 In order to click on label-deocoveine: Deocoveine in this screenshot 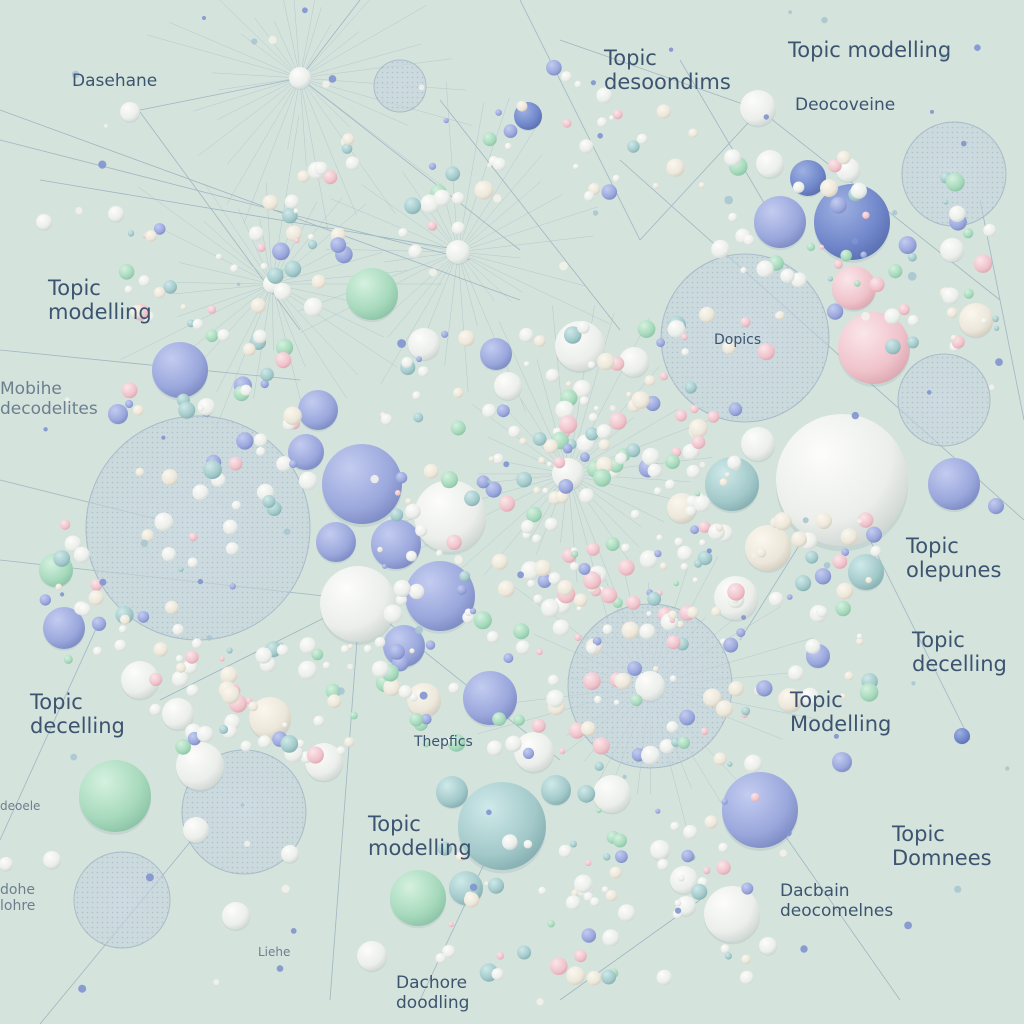, I will do `click(845, 105)`.